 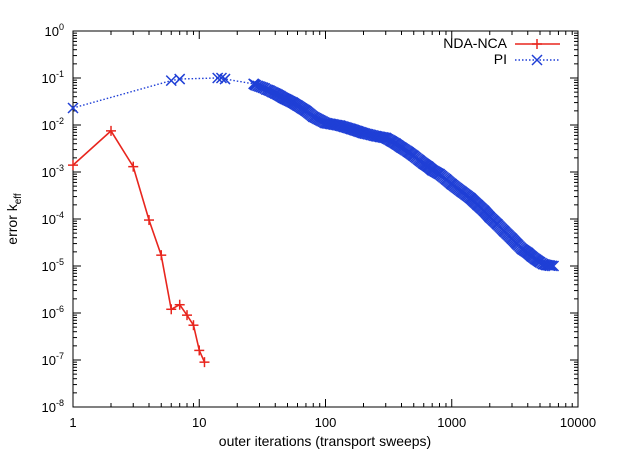 I want to click on x-tick-label: 100, so click(x=326, y=422).